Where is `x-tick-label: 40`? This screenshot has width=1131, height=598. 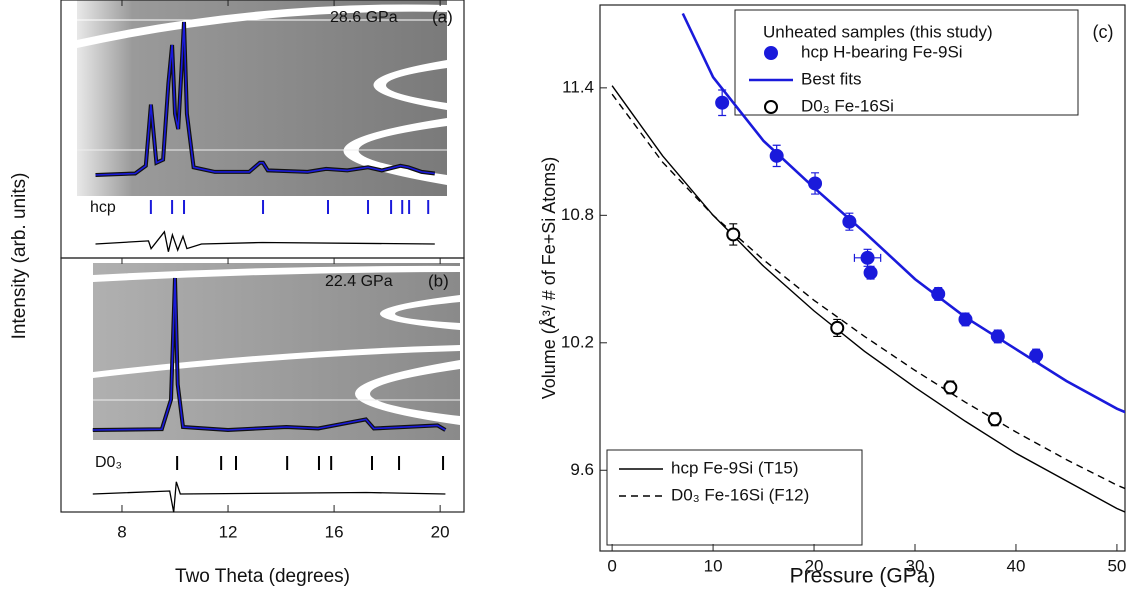
x-tick-label: 40 is located at coordinates (1016, 565).